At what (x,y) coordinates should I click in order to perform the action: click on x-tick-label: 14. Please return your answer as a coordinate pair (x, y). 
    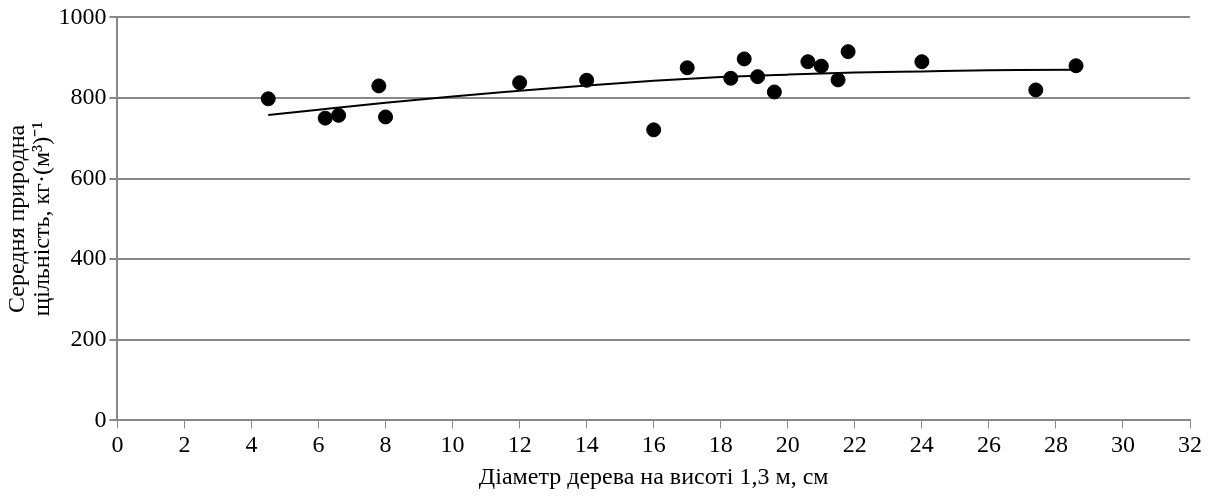
    Looking at the image, I should click on (586, 444).